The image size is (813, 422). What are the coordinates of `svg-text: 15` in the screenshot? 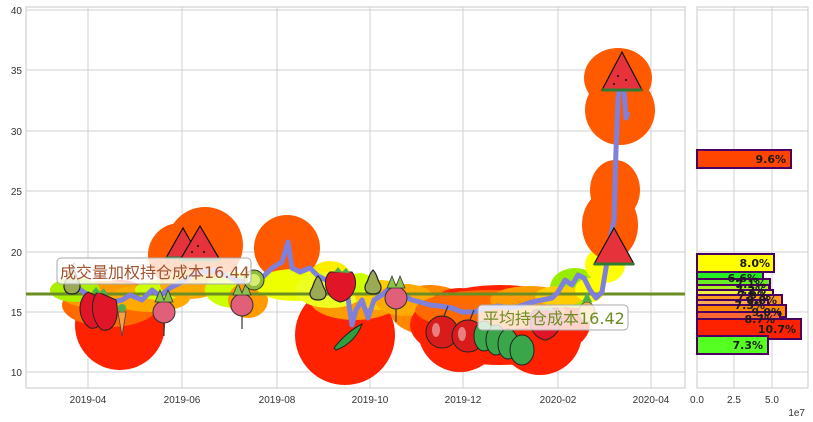 It's located at (17, 313).